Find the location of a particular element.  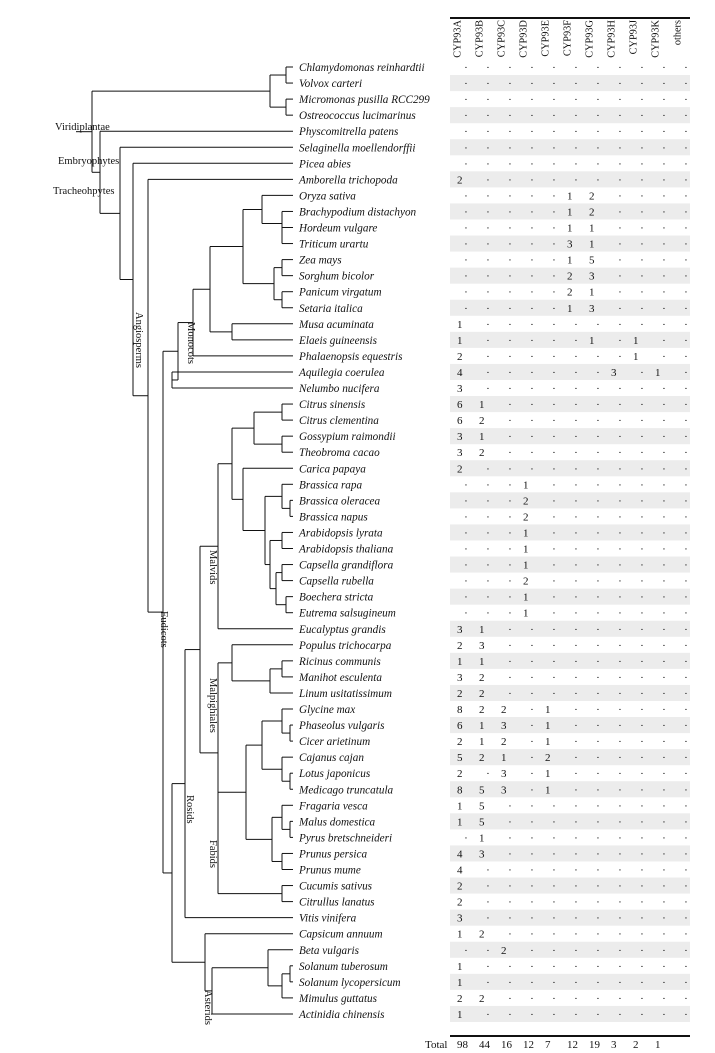

column-header-cyp93e: CYP93E is located at coordinates (546, 38).